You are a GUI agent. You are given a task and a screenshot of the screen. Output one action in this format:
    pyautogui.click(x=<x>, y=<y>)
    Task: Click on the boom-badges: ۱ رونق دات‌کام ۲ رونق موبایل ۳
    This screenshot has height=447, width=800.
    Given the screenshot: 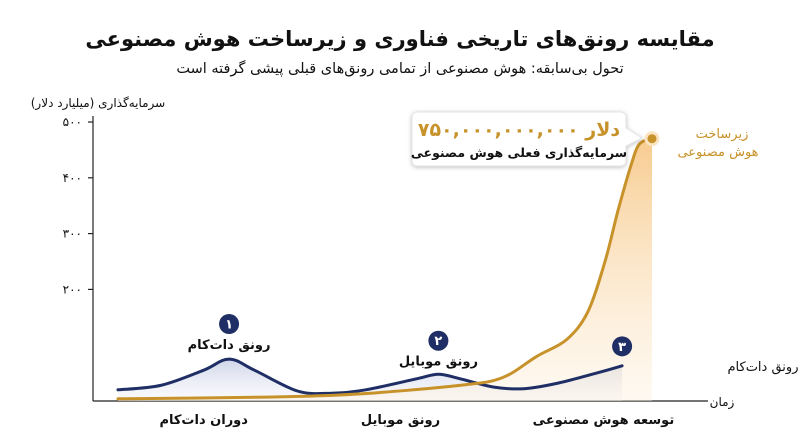 What is the action you would take?
    pyautogui.click(x=410, y=341)
    